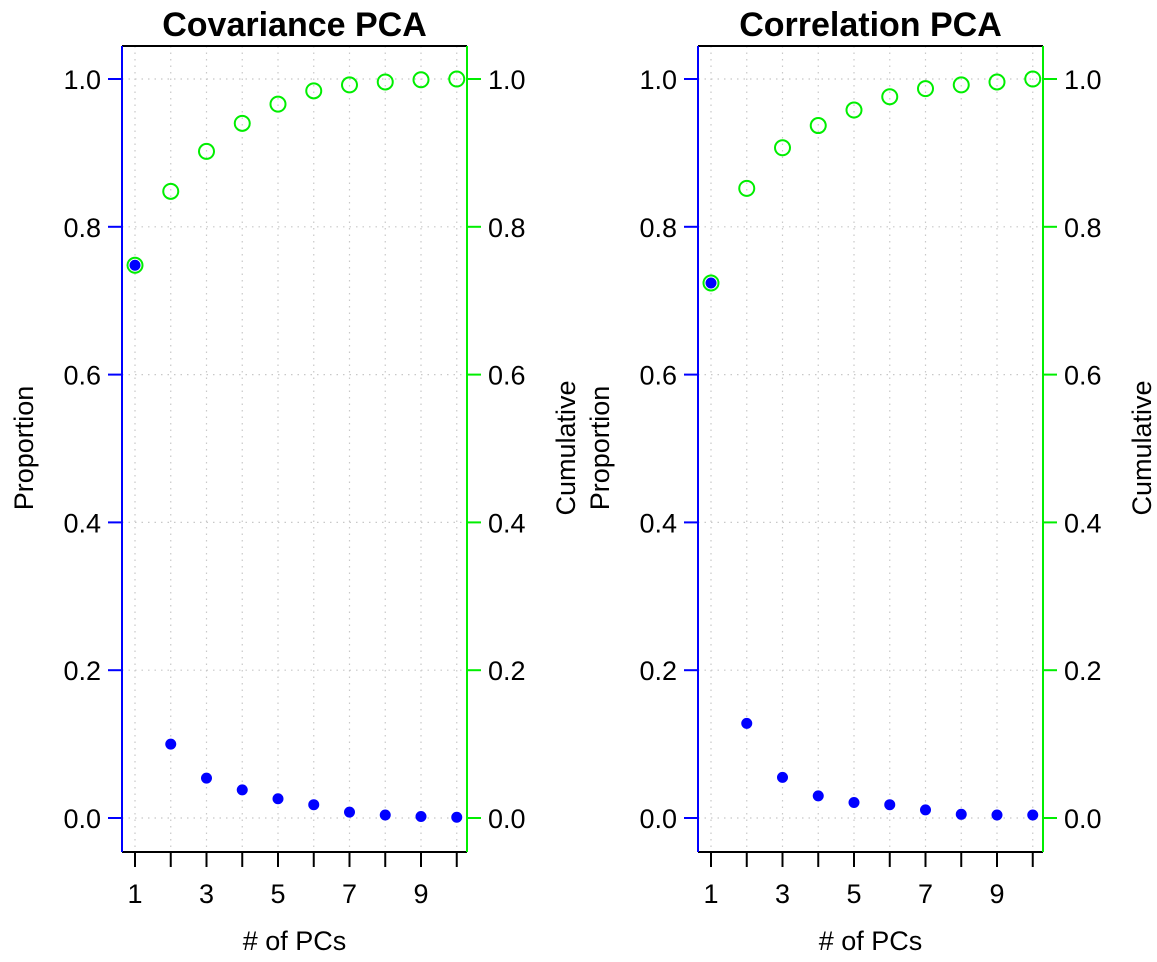 The width and height of the screenshot is (1157, 962). I want to click on chart-title: Correlation PCA, so click(870, 25).